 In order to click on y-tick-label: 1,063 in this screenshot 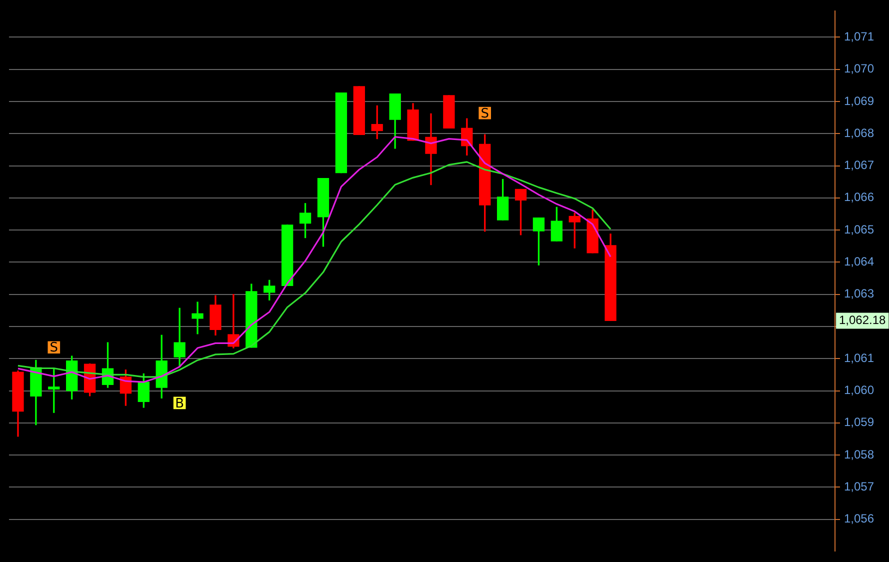, I will do `click(859, 293)`.